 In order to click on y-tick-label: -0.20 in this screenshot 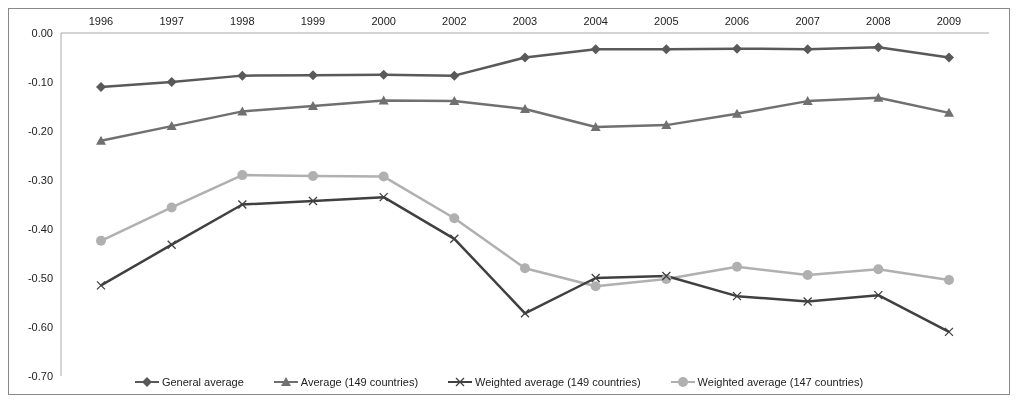, I will do `click(40, 130)`.